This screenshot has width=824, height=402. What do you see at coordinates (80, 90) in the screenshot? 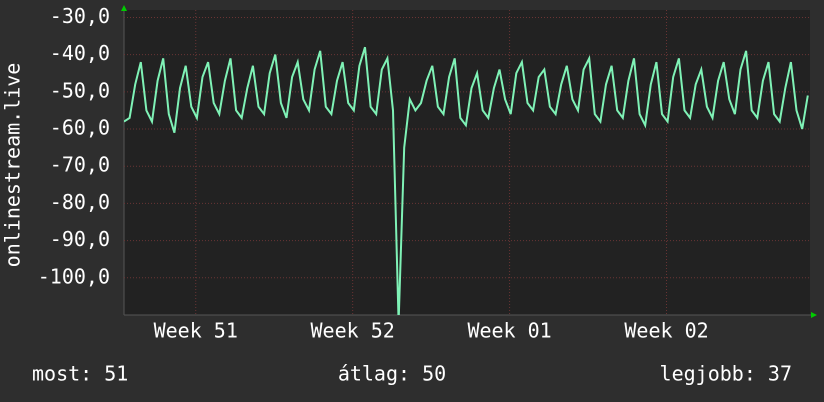
I see `y-tick-label: -50,0` at bounding box center [80, 90].